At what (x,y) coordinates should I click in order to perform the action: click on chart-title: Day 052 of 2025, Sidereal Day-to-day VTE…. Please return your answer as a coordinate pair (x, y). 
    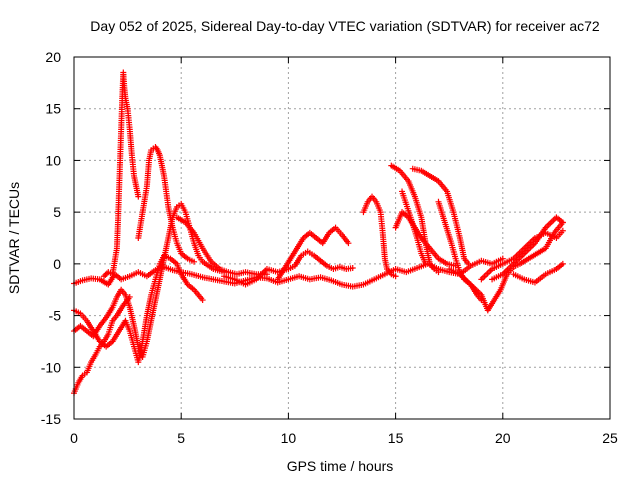
    Looking at the image, I should click on (345, 26).